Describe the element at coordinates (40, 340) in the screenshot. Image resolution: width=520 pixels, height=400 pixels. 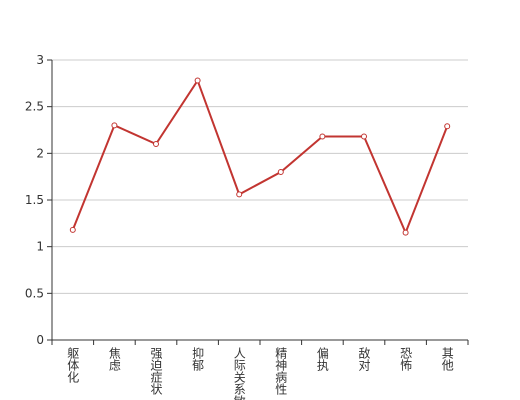
I see `y-tick-label: 0` at that location.